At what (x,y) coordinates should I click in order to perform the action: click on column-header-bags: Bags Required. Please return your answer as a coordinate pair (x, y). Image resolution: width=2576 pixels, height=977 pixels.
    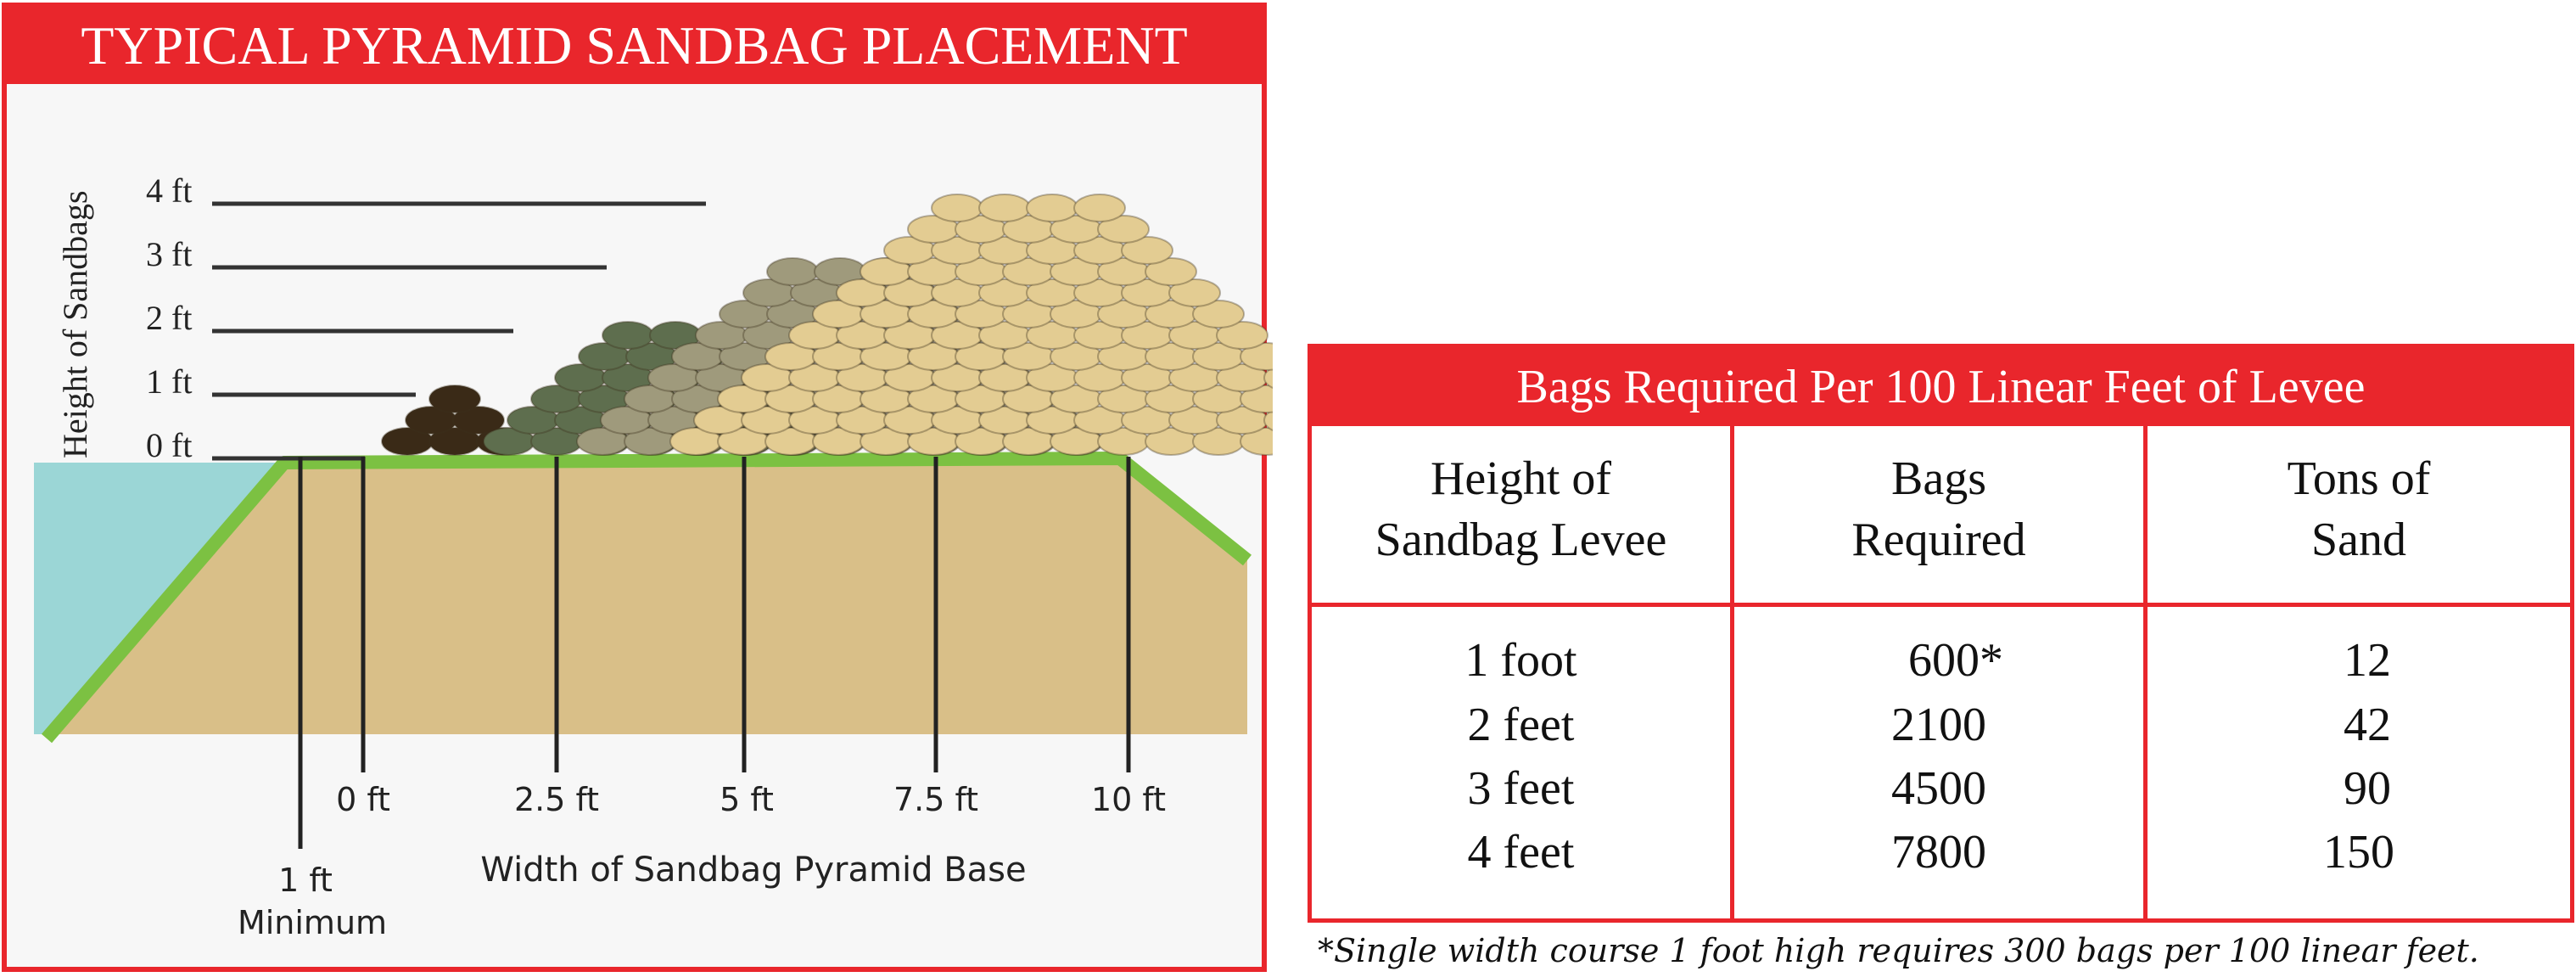
    Looking at the image, I should click on (1938, 509).